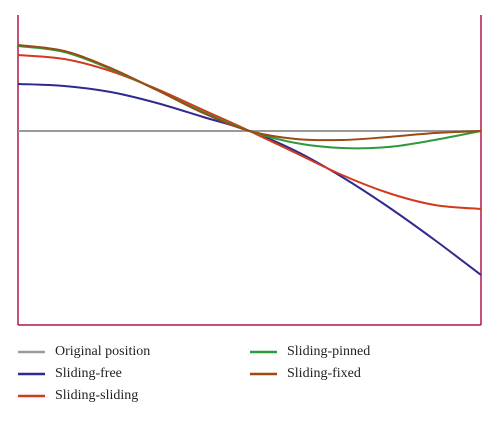 The width and height of the screenshot is (500, 422). Describe the element at coordinates (102, 351) in the screenshot. I see `legend-label: Original position` at that location.